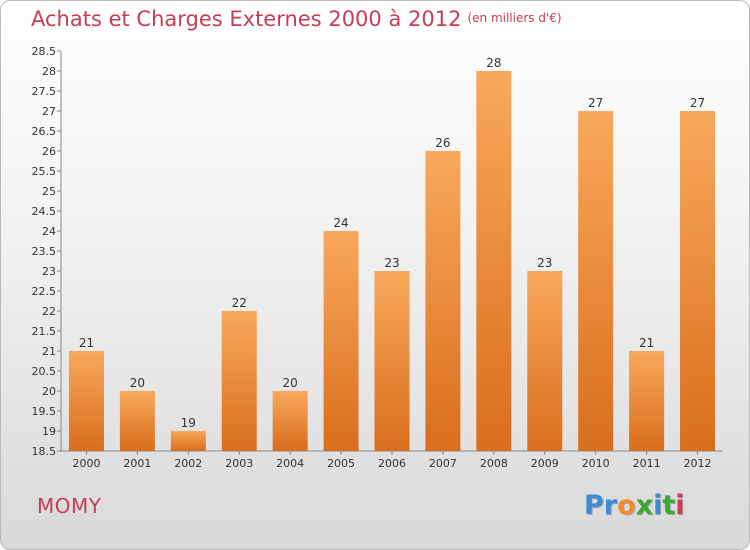 This screenshot has width=750, height=550. Describe the element at coordinates (44, 331) in the screenshot. I see `y-tick-label: 21.5` at that location.